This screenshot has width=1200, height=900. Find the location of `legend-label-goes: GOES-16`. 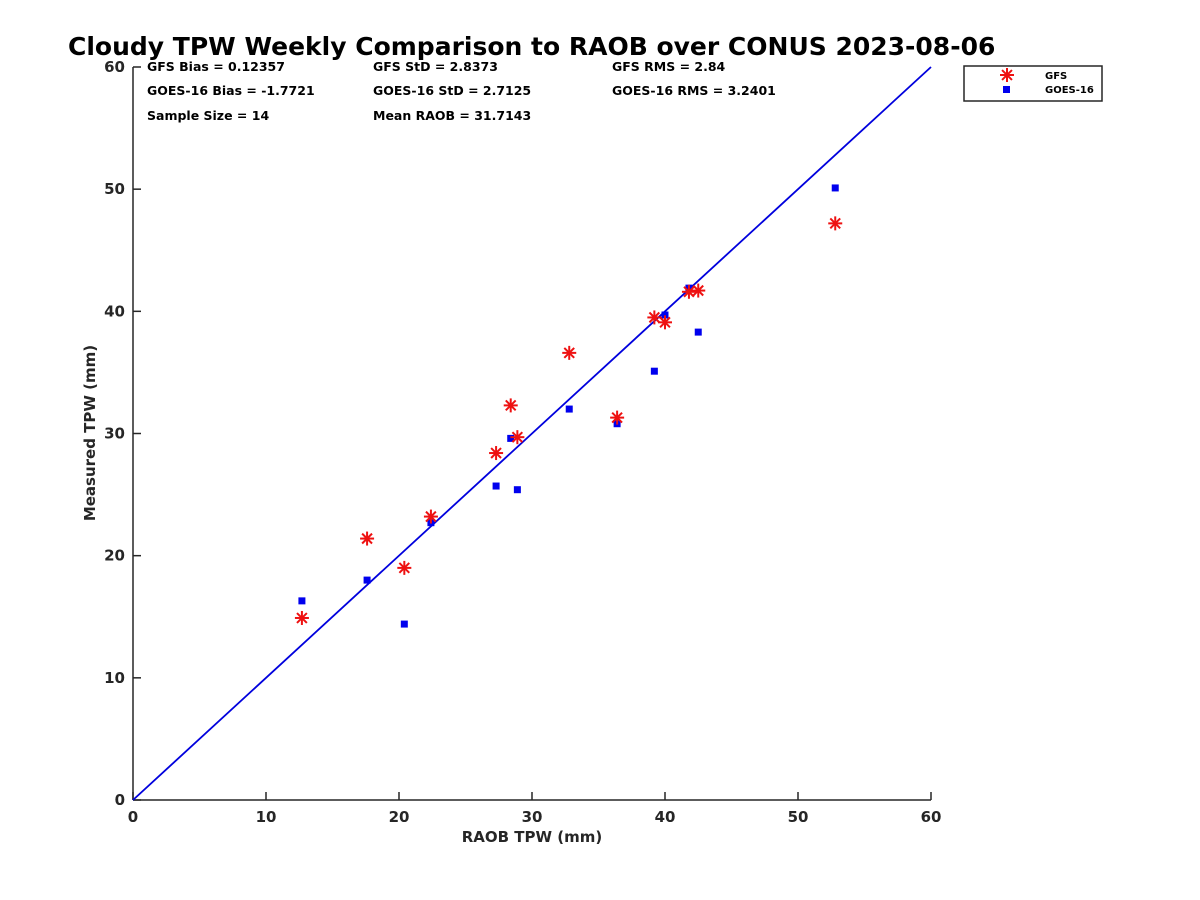

legend-label-goes: GOES-16 is located at coordinates (1069, 90).